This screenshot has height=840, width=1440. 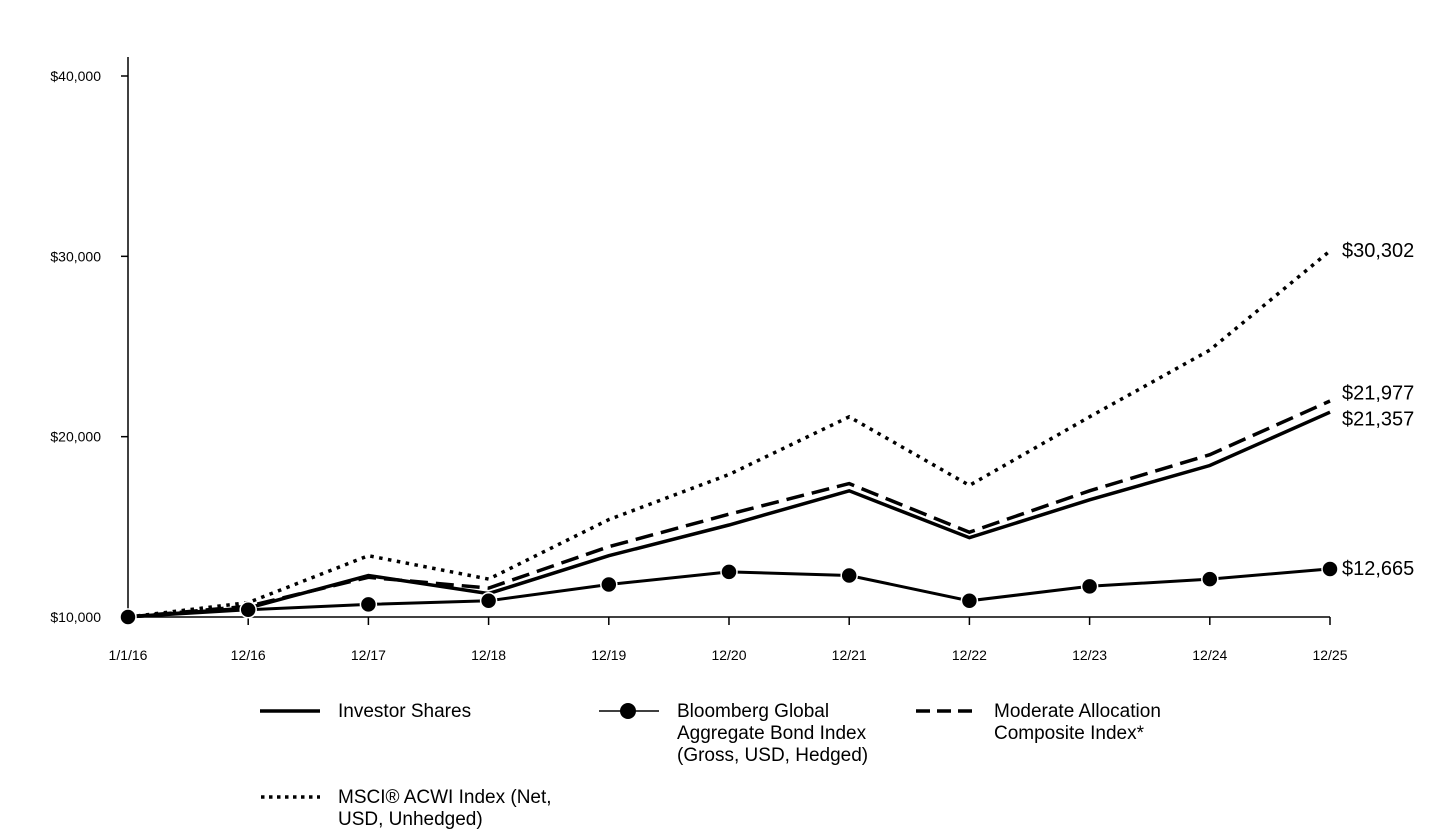 I want to click on x-tick-label: 12/16, so click(x=248, y=655).